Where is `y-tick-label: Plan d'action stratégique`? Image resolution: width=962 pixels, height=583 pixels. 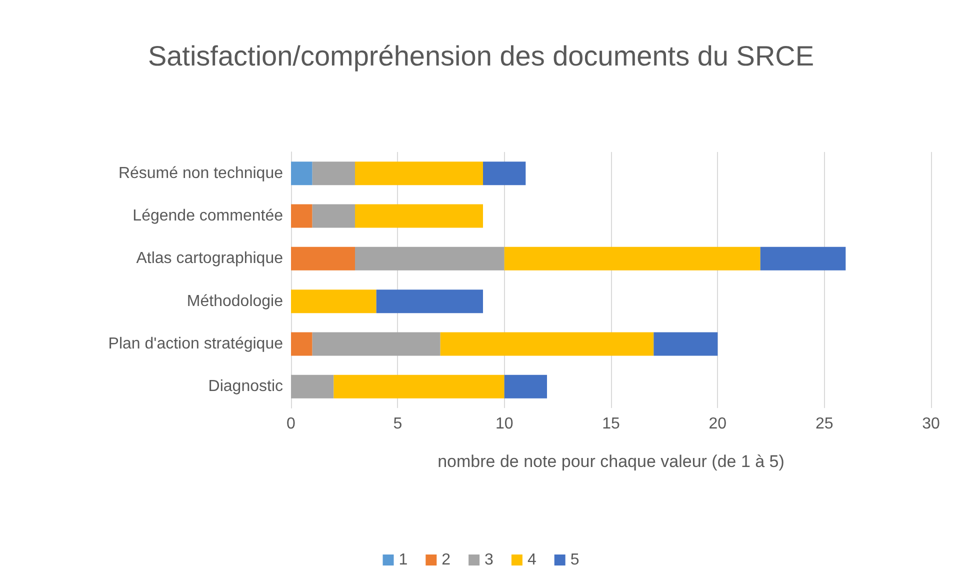
y-tick-label: Plan d'action stratégique is located at coordinates (196, 344).